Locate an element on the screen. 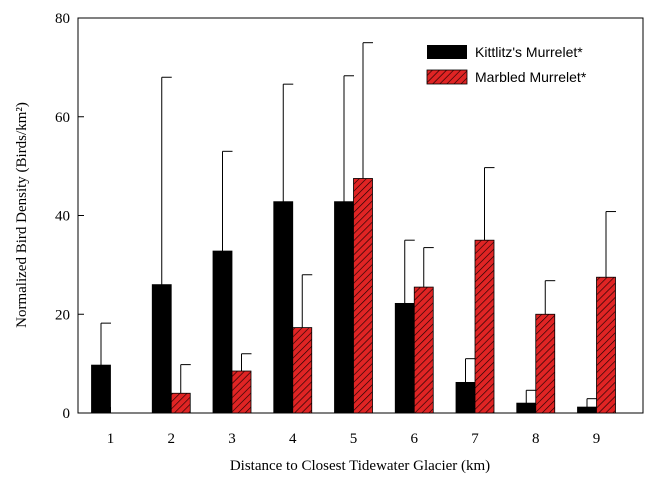  x-tick-label-5: 5 is located at coordinates (354, 439).